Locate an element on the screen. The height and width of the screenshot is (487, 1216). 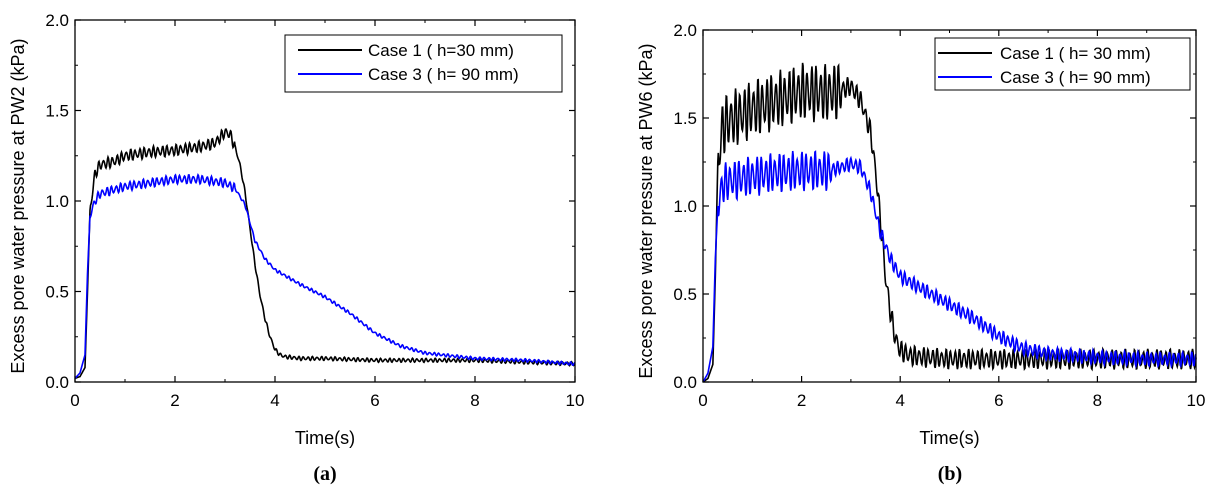
panel-label: (a) is located at coordinates (324, 474).